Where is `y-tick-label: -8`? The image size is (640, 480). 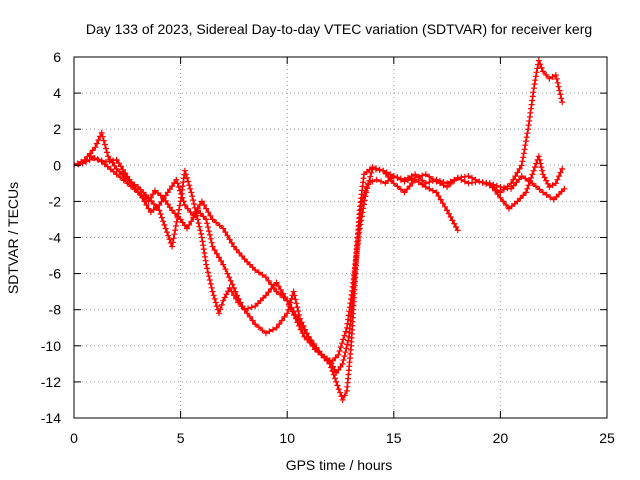 y-tick-label: -8 is located at coordinates (55, 310).